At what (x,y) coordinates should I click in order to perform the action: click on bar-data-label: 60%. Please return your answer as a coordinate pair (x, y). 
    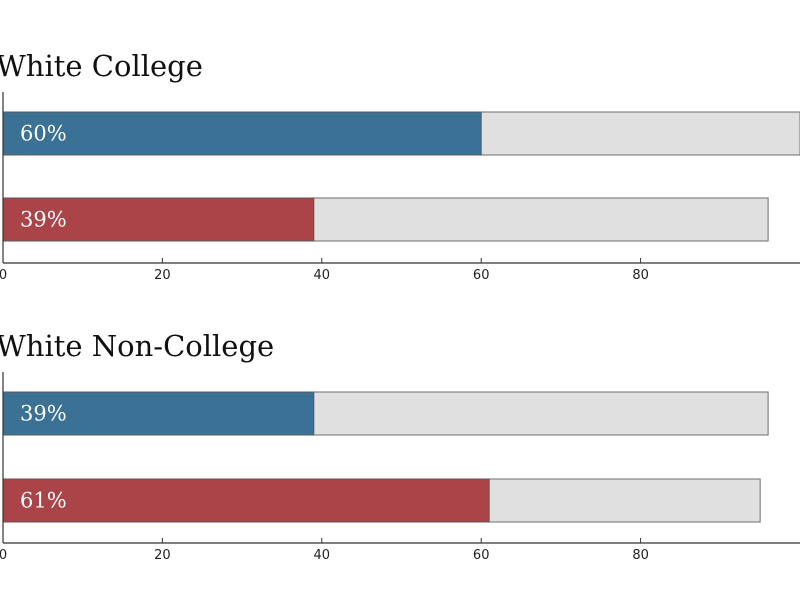
    Looking at the image, I should click on (43, 134).